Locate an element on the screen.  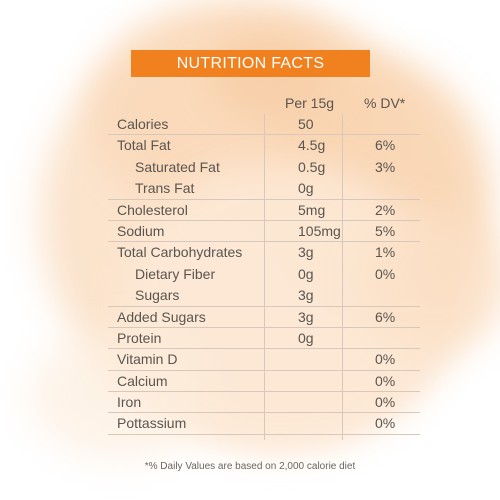
nutrient-name: Calories is located at coordinates (143, 124).